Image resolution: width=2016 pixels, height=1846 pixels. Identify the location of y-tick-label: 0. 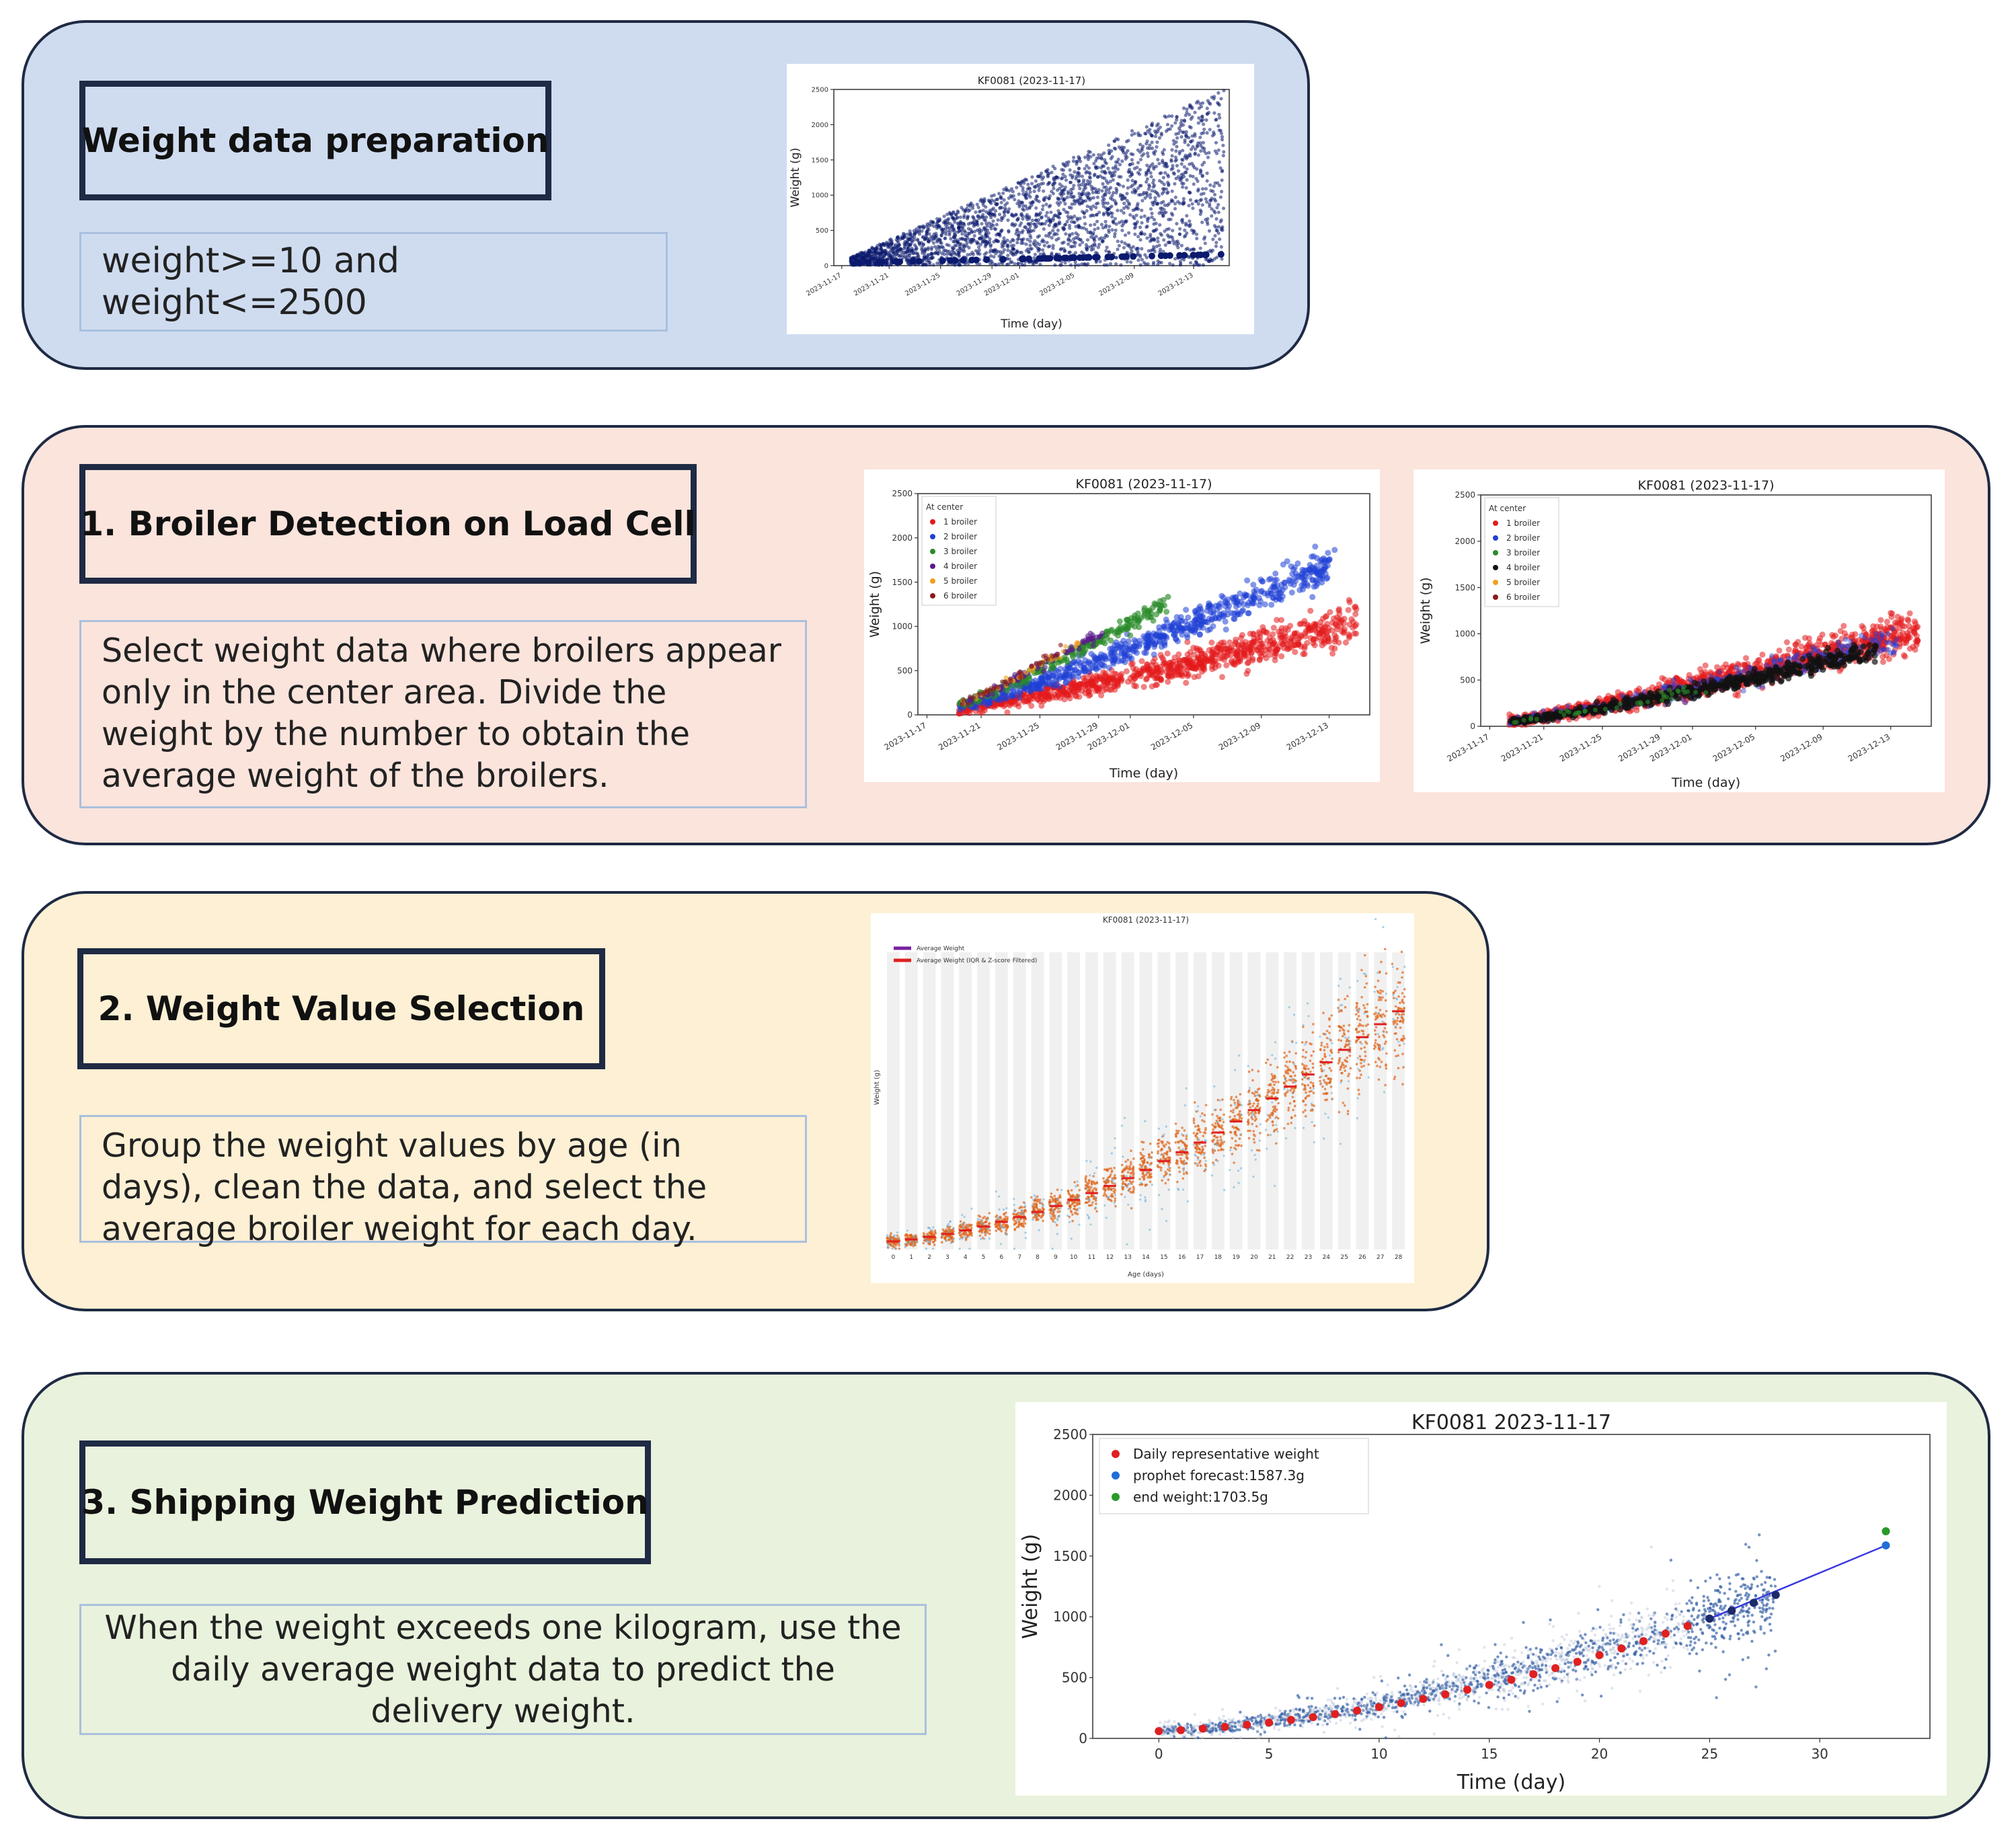
(1472, 726).